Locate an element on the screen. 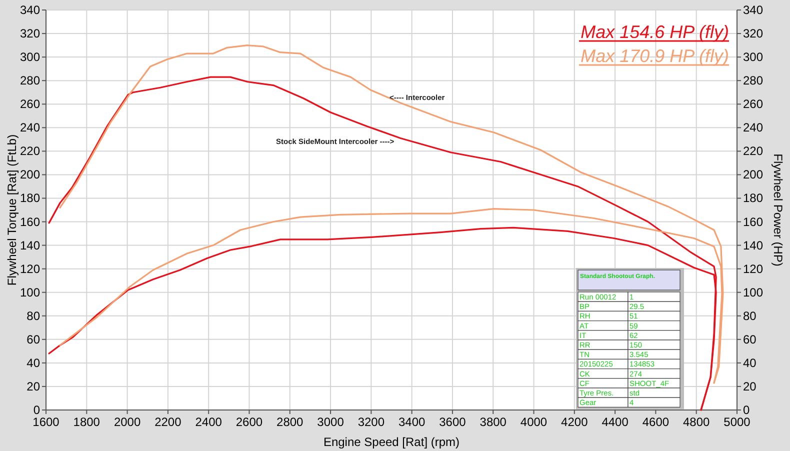 The width and height of the screenshot is (790, 451). y-tick-label: 140 is located at coordinates (30, 245).